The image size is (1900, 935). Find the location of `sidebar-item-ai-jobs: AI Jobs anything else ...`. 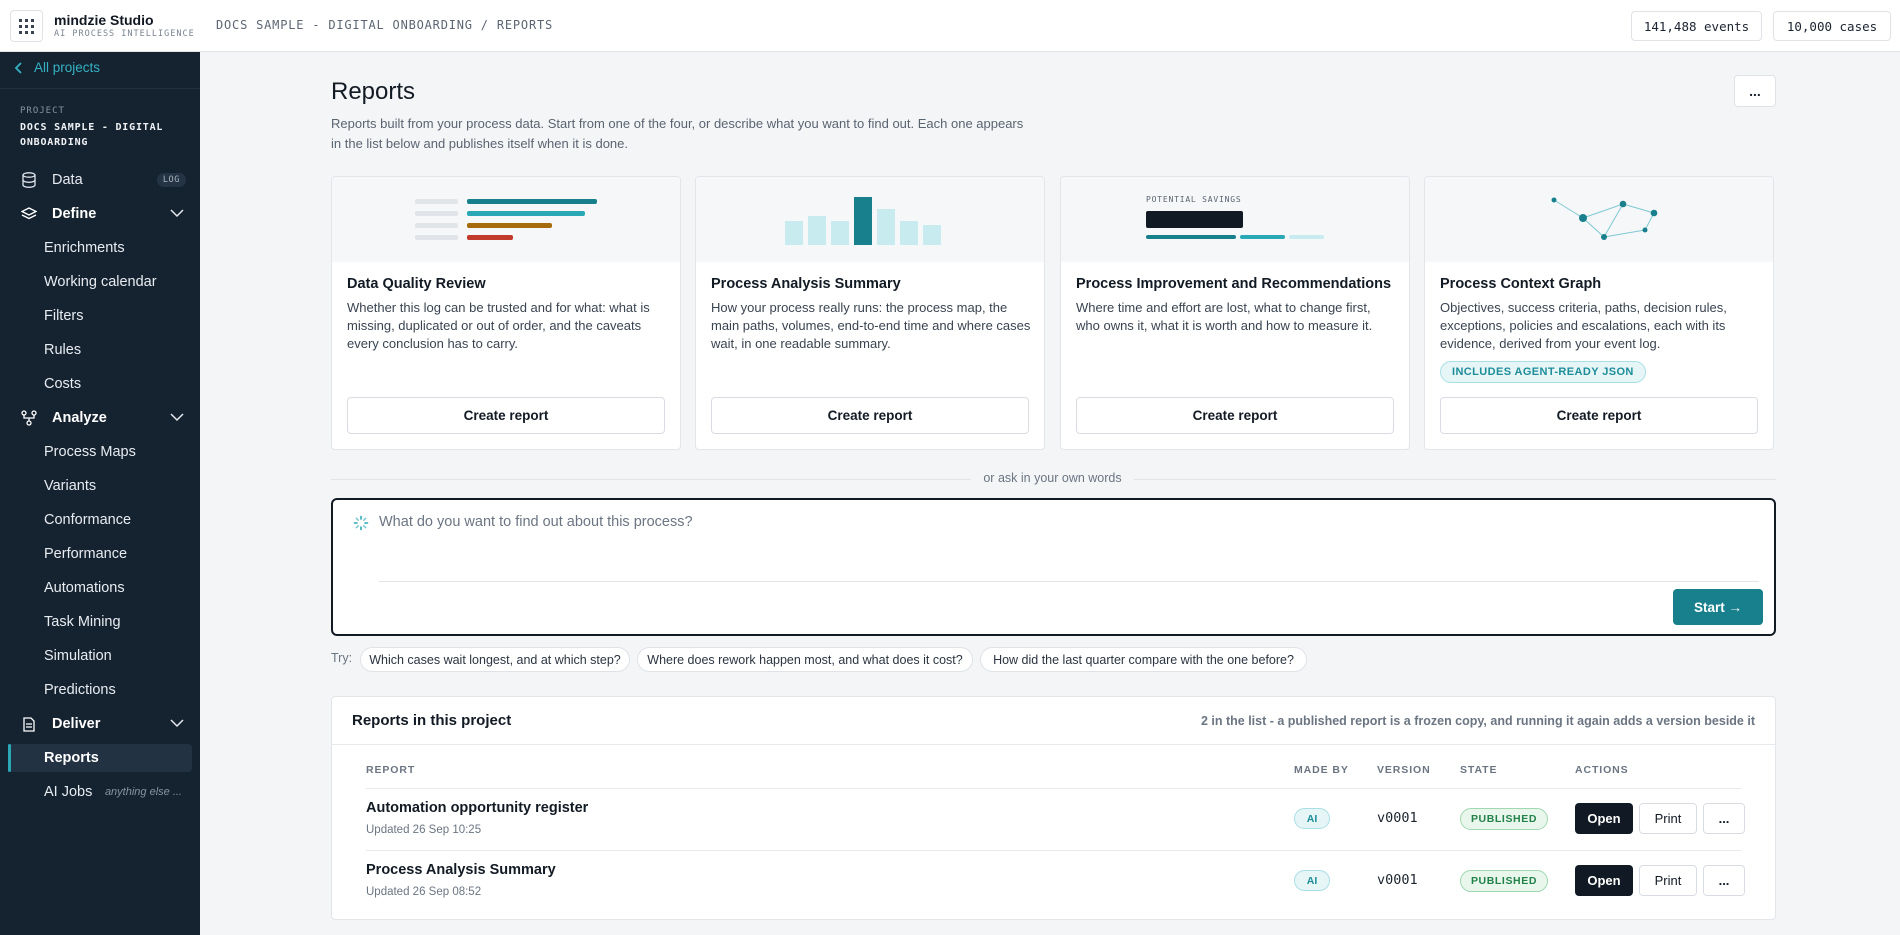

sidebar-item-ai-jobs: AI Jobs anything else ... is located at coordinates (113, 792).